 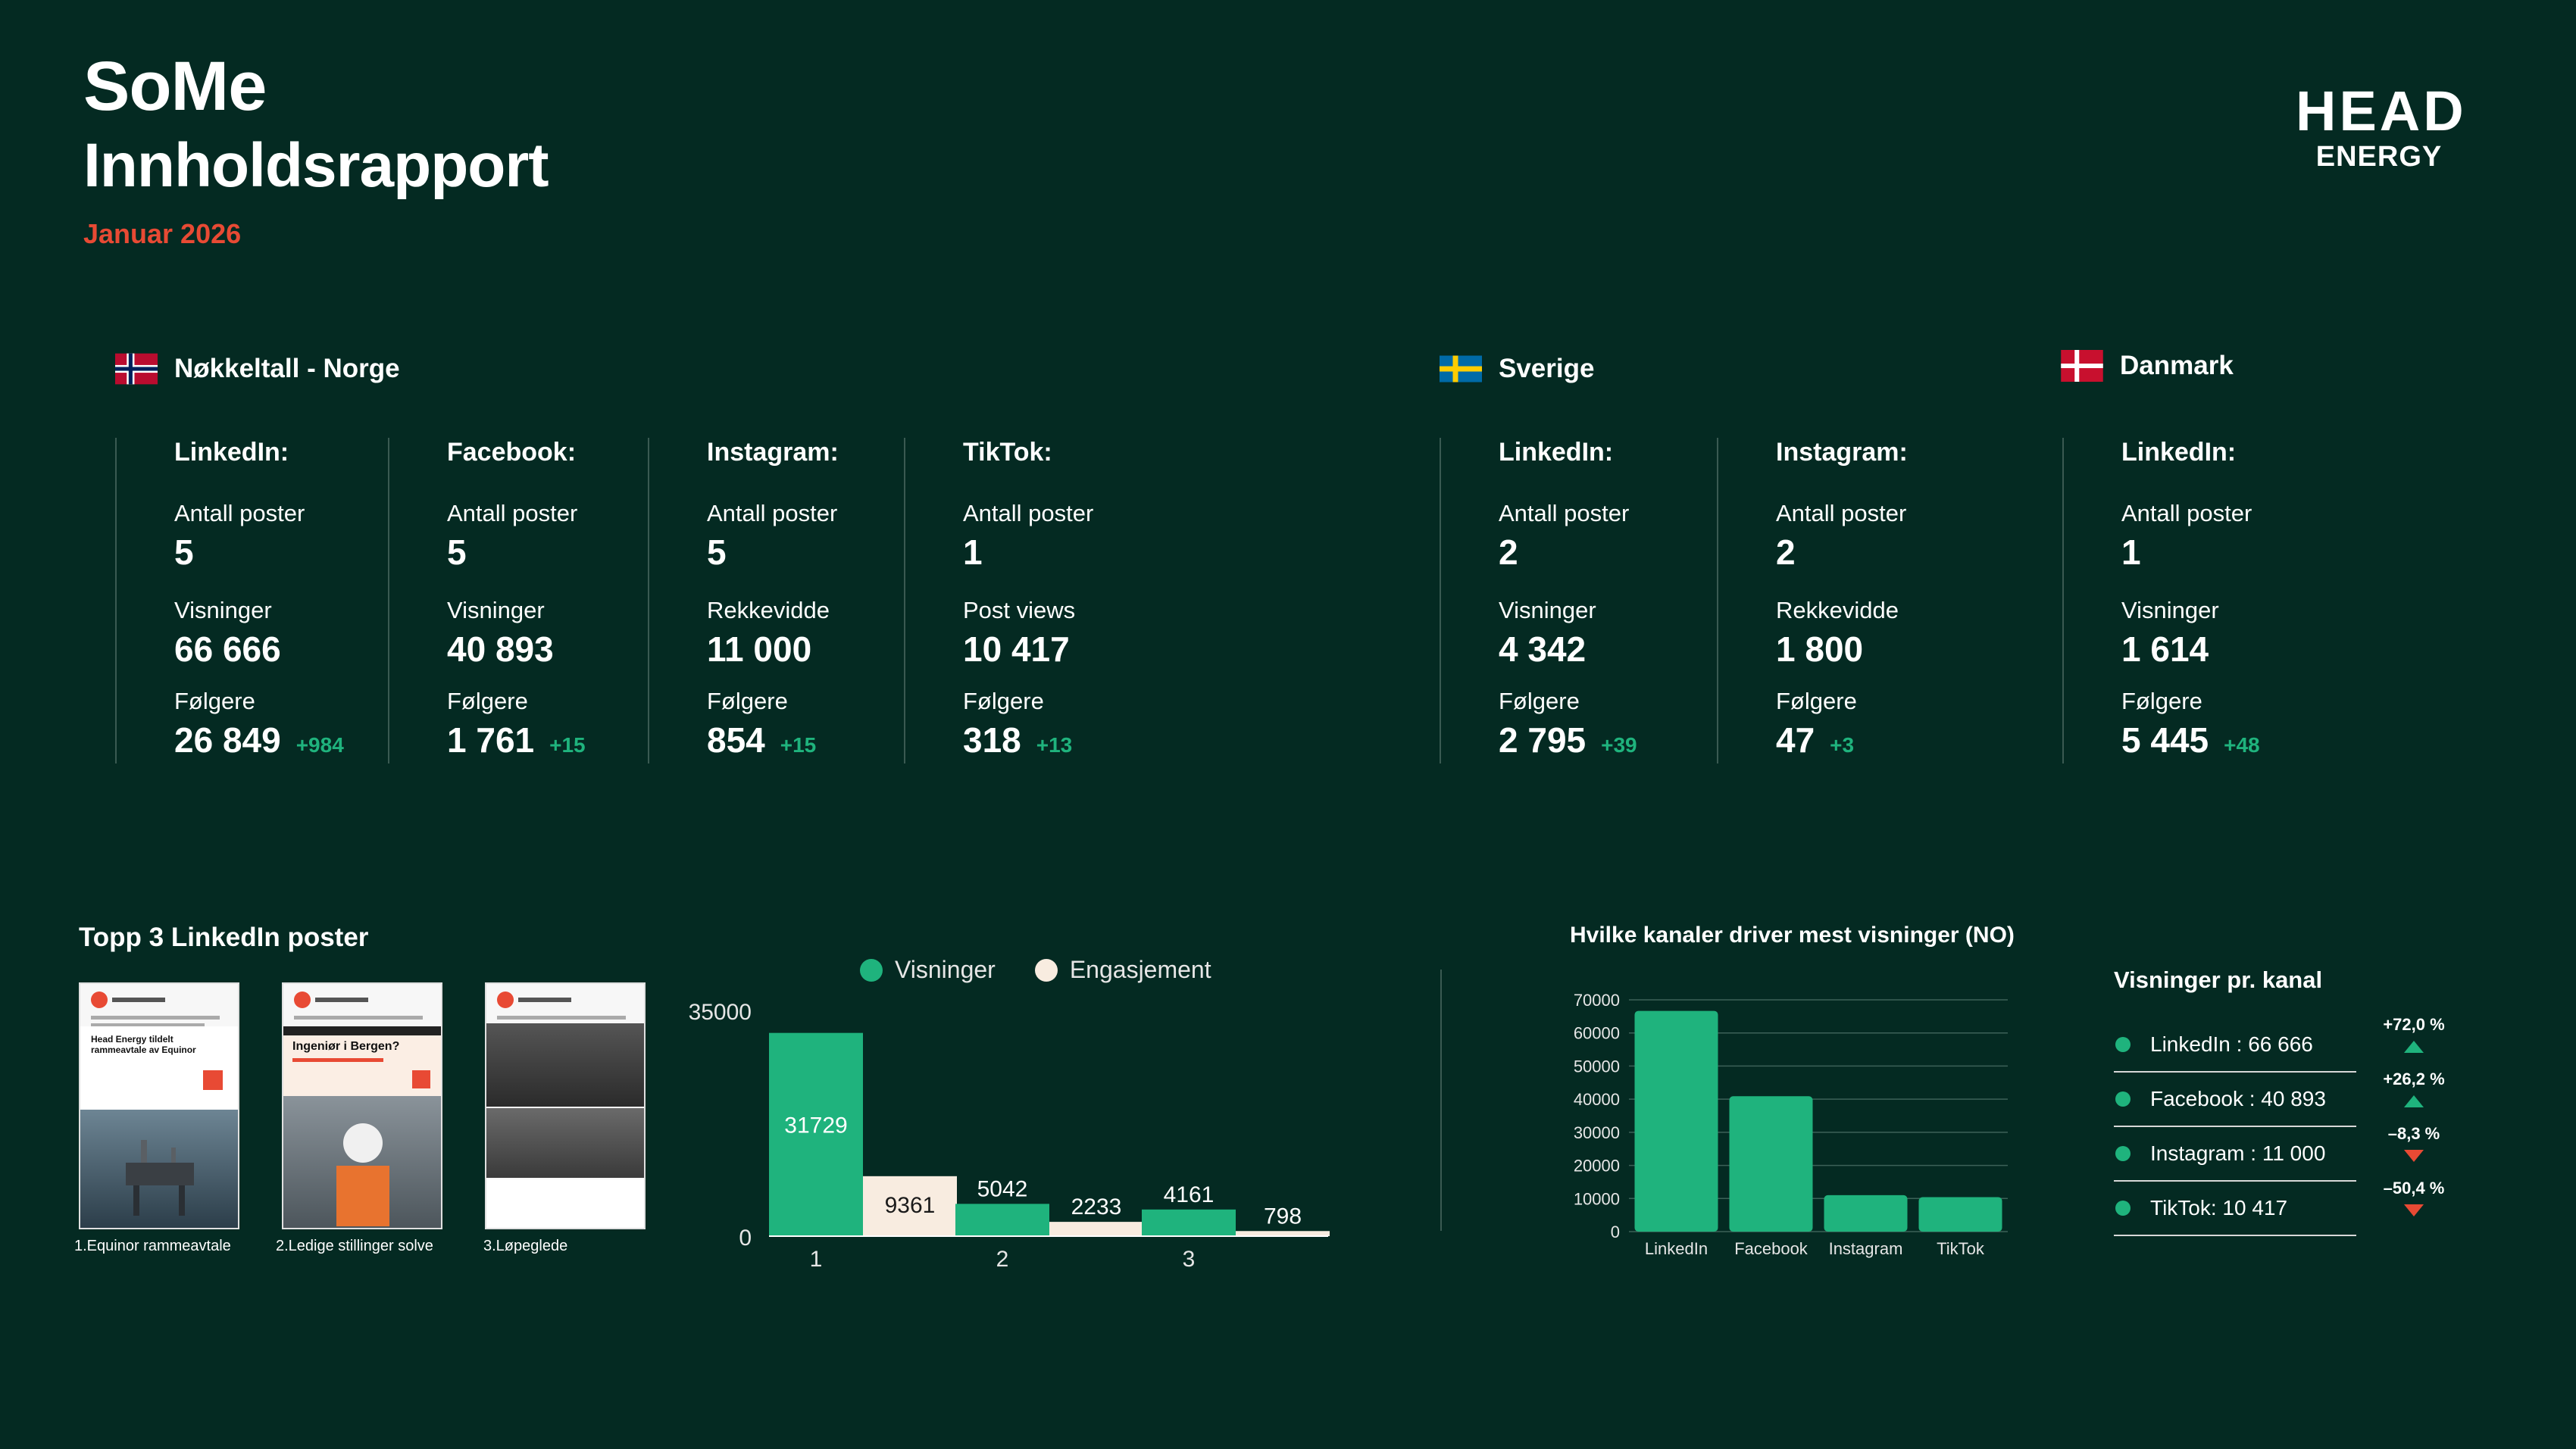 I want to click on post-thumbnail-2: Ingeniør i Bergen?, so click(x=362, y=1105).